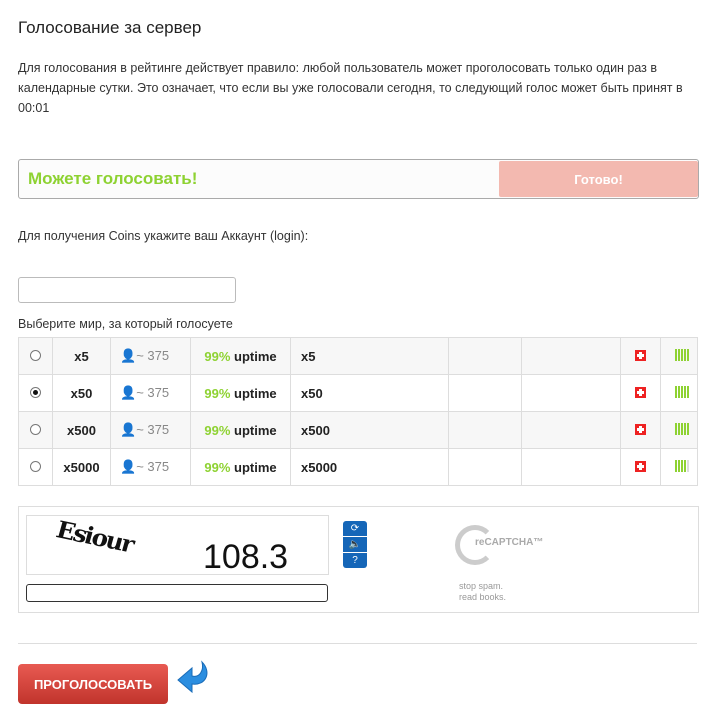 This screenshot has height=723, width=715. What do you see at coordinates (355, 544) in the screenshot?
I see `audio-icon: 🔈` at bounding box center [355, 544].